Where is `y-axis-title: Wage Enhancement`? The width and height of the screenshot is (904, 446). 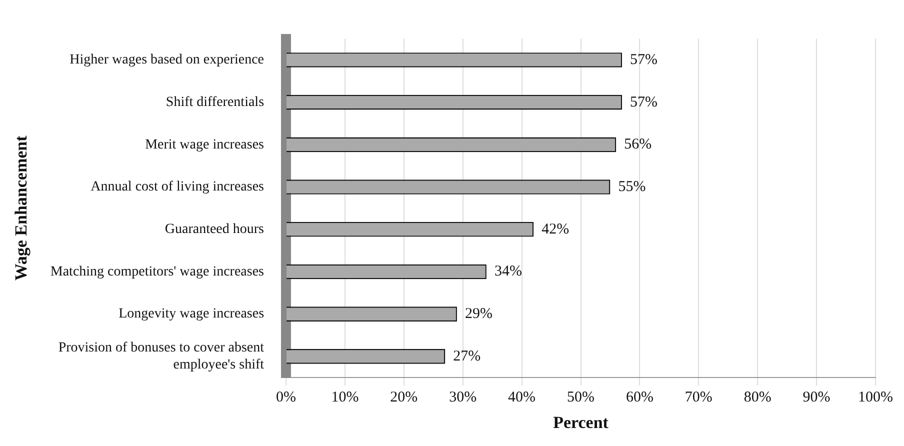
y-axis-title: Wage Enhancement is located at coordinates (21, 208).